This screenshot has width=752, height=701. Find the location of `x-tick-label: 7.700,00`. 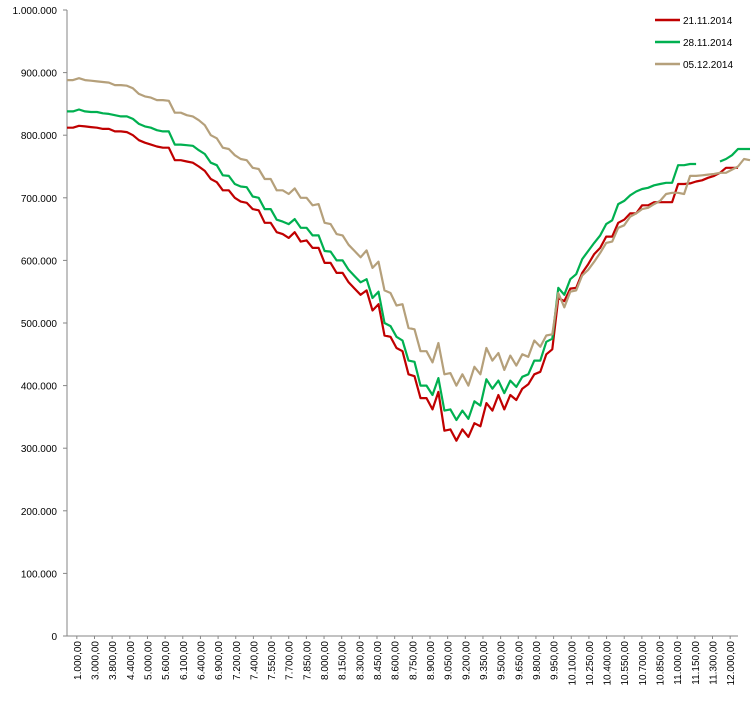

x-tick-label: 7.700,00 is located at coordinates (290, 660).